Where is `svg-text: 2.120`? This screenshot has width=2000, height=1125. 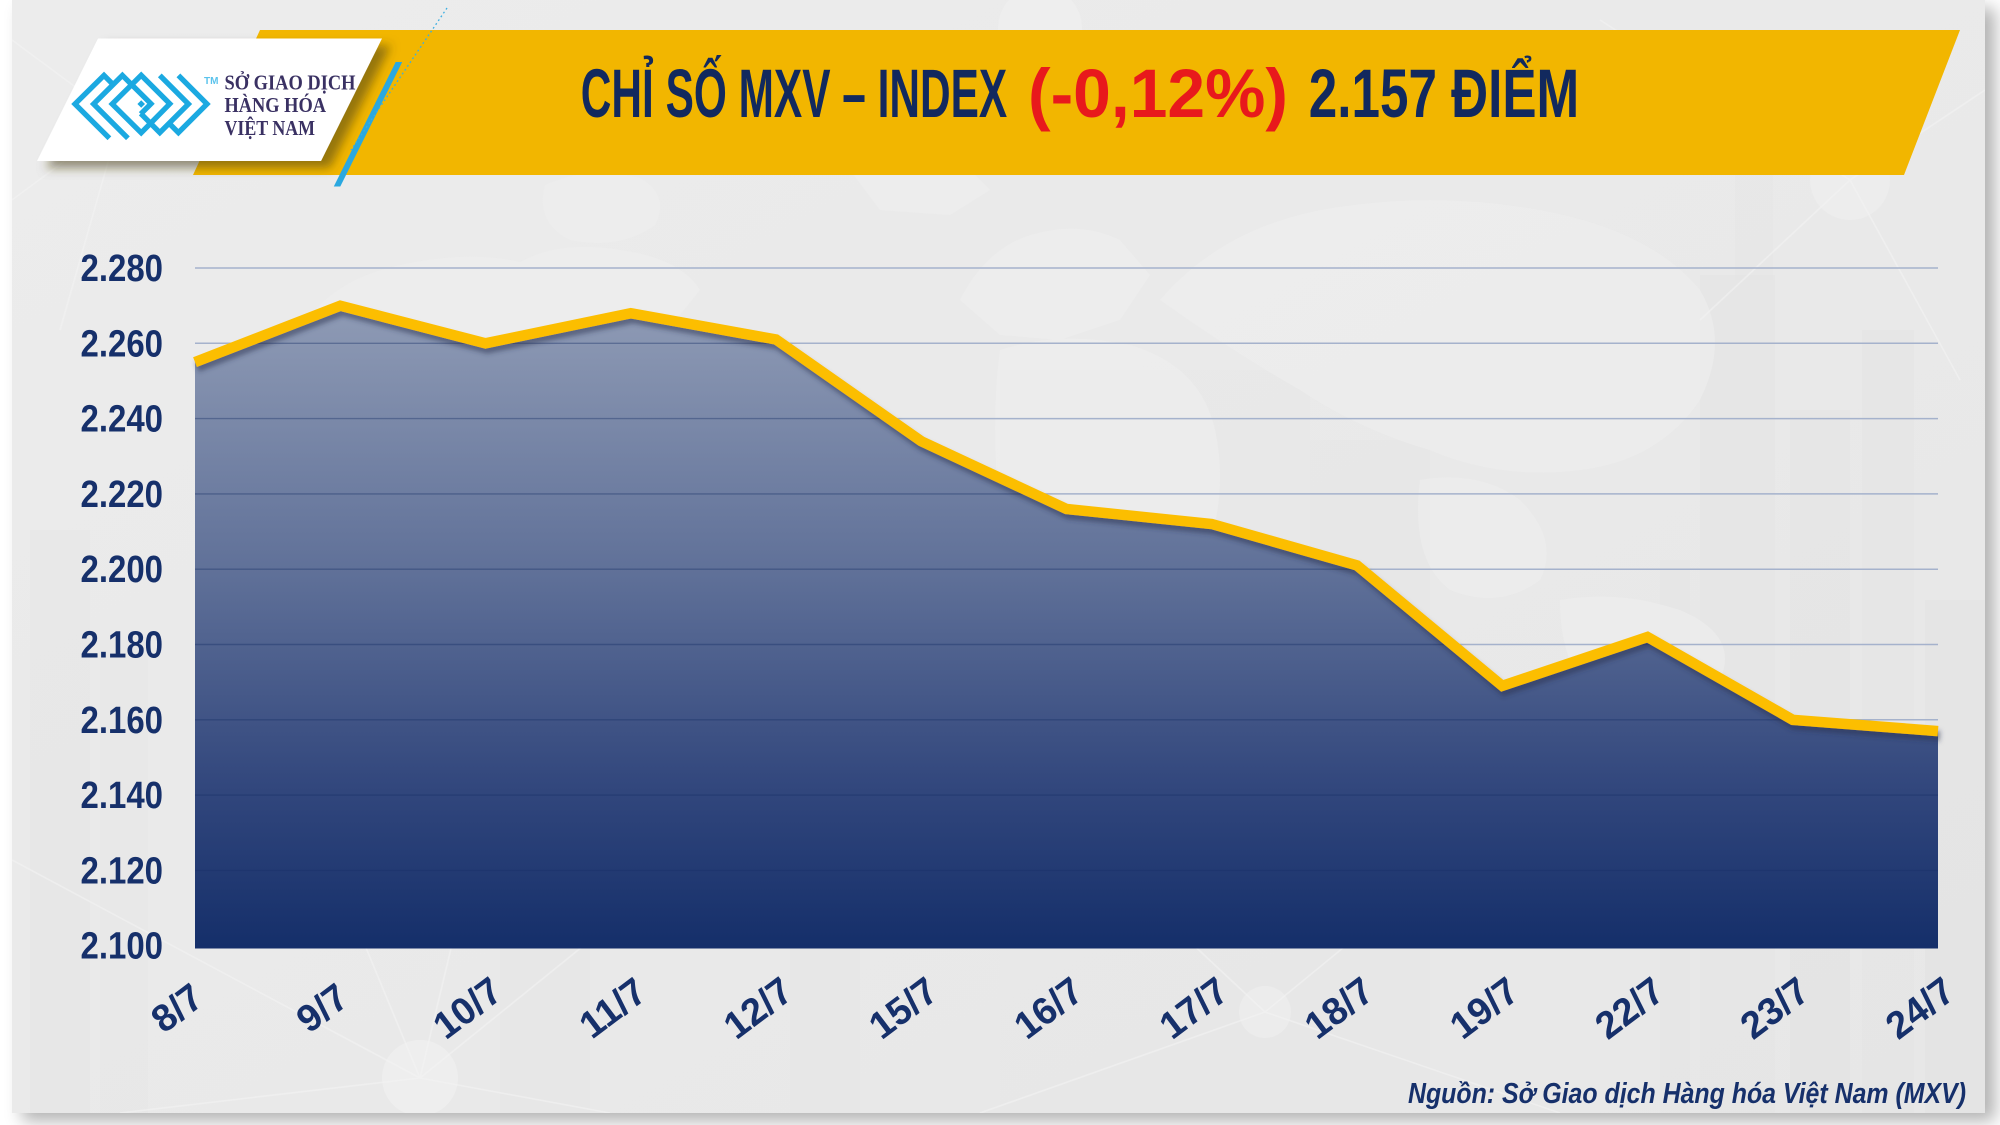
svg-text: 2.120 is located at coordinates (122, 871).